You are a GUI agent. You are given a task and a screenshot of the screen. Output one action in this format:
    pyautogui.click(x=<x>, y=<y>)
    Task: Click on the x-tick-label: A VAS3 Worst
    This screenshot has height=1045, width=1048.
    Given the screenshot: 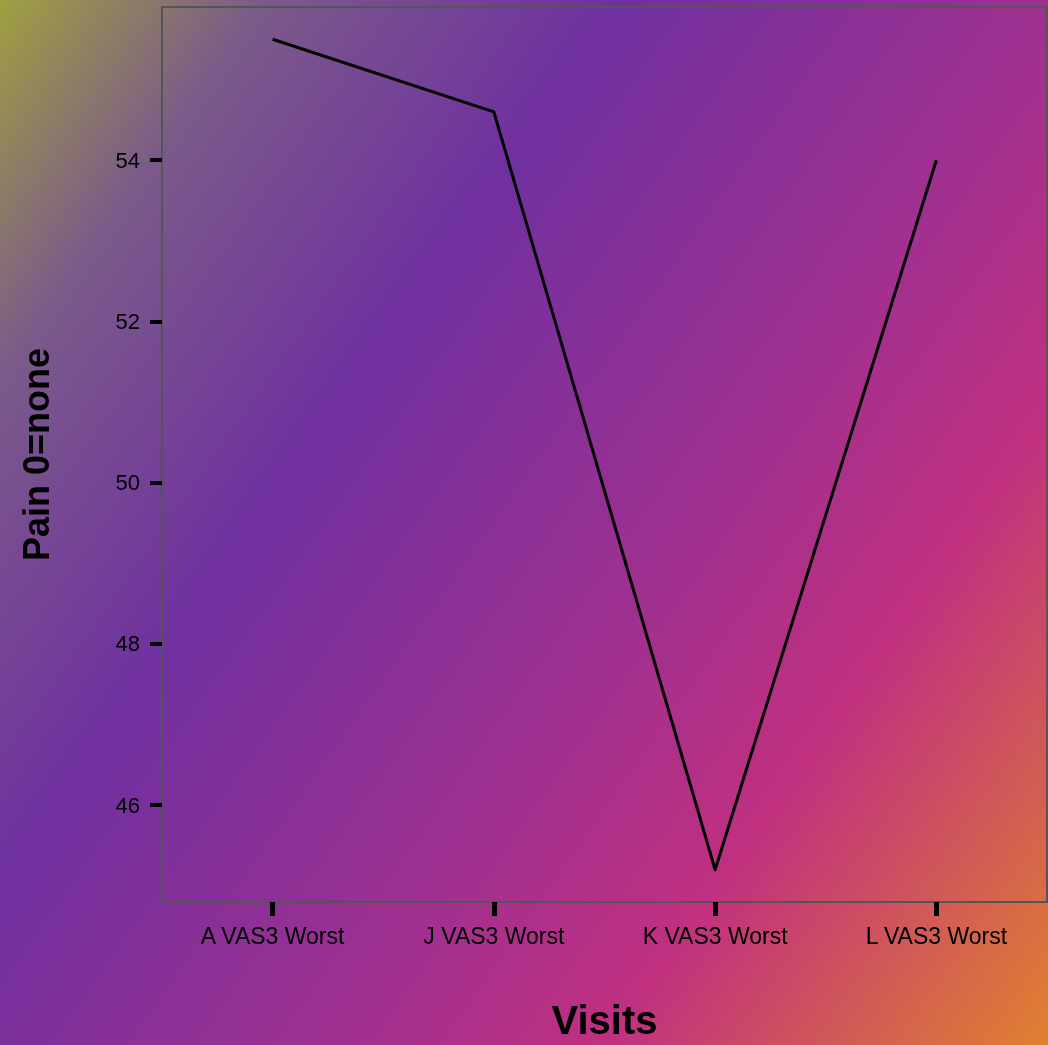 What is the action you would take?
    pyautogui.click(x=273, y=935)
    